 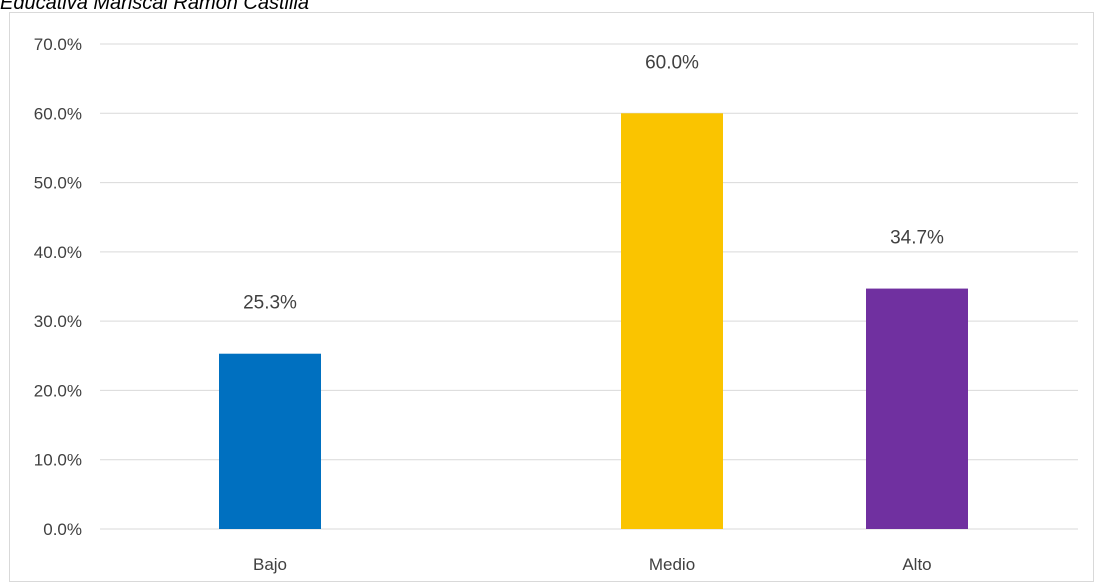 What do you see at coordinates (58, 460) in the screenshot?
I see `y-tick-label: 10.0%` at bounding box center [58, 460].